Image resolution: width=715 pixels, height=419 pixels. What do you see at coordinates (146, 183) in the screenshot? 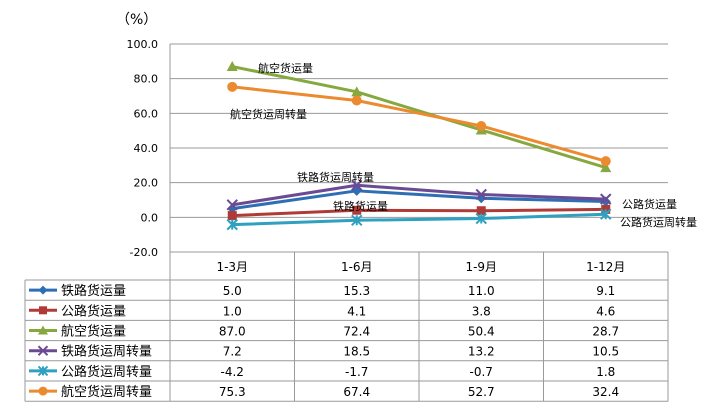
I see `y-tick-label: 20.0` at bounding box center [146, 183].